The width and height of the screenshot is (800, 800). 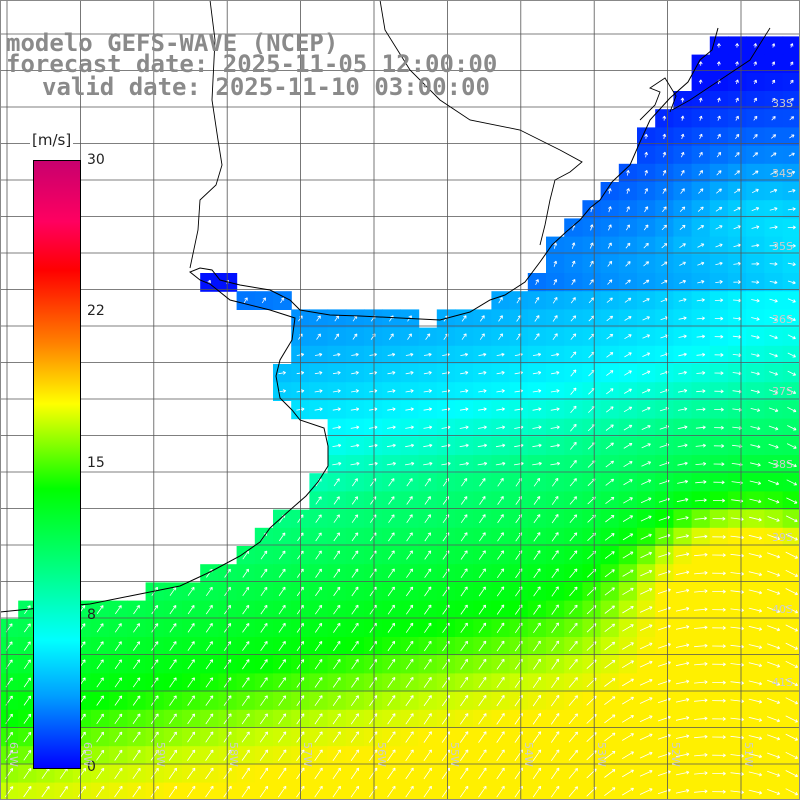 What do you see at coordinates (782, 682) in the screenshot?
I see `lat-label: 41S` at bounding box center [782, 682].